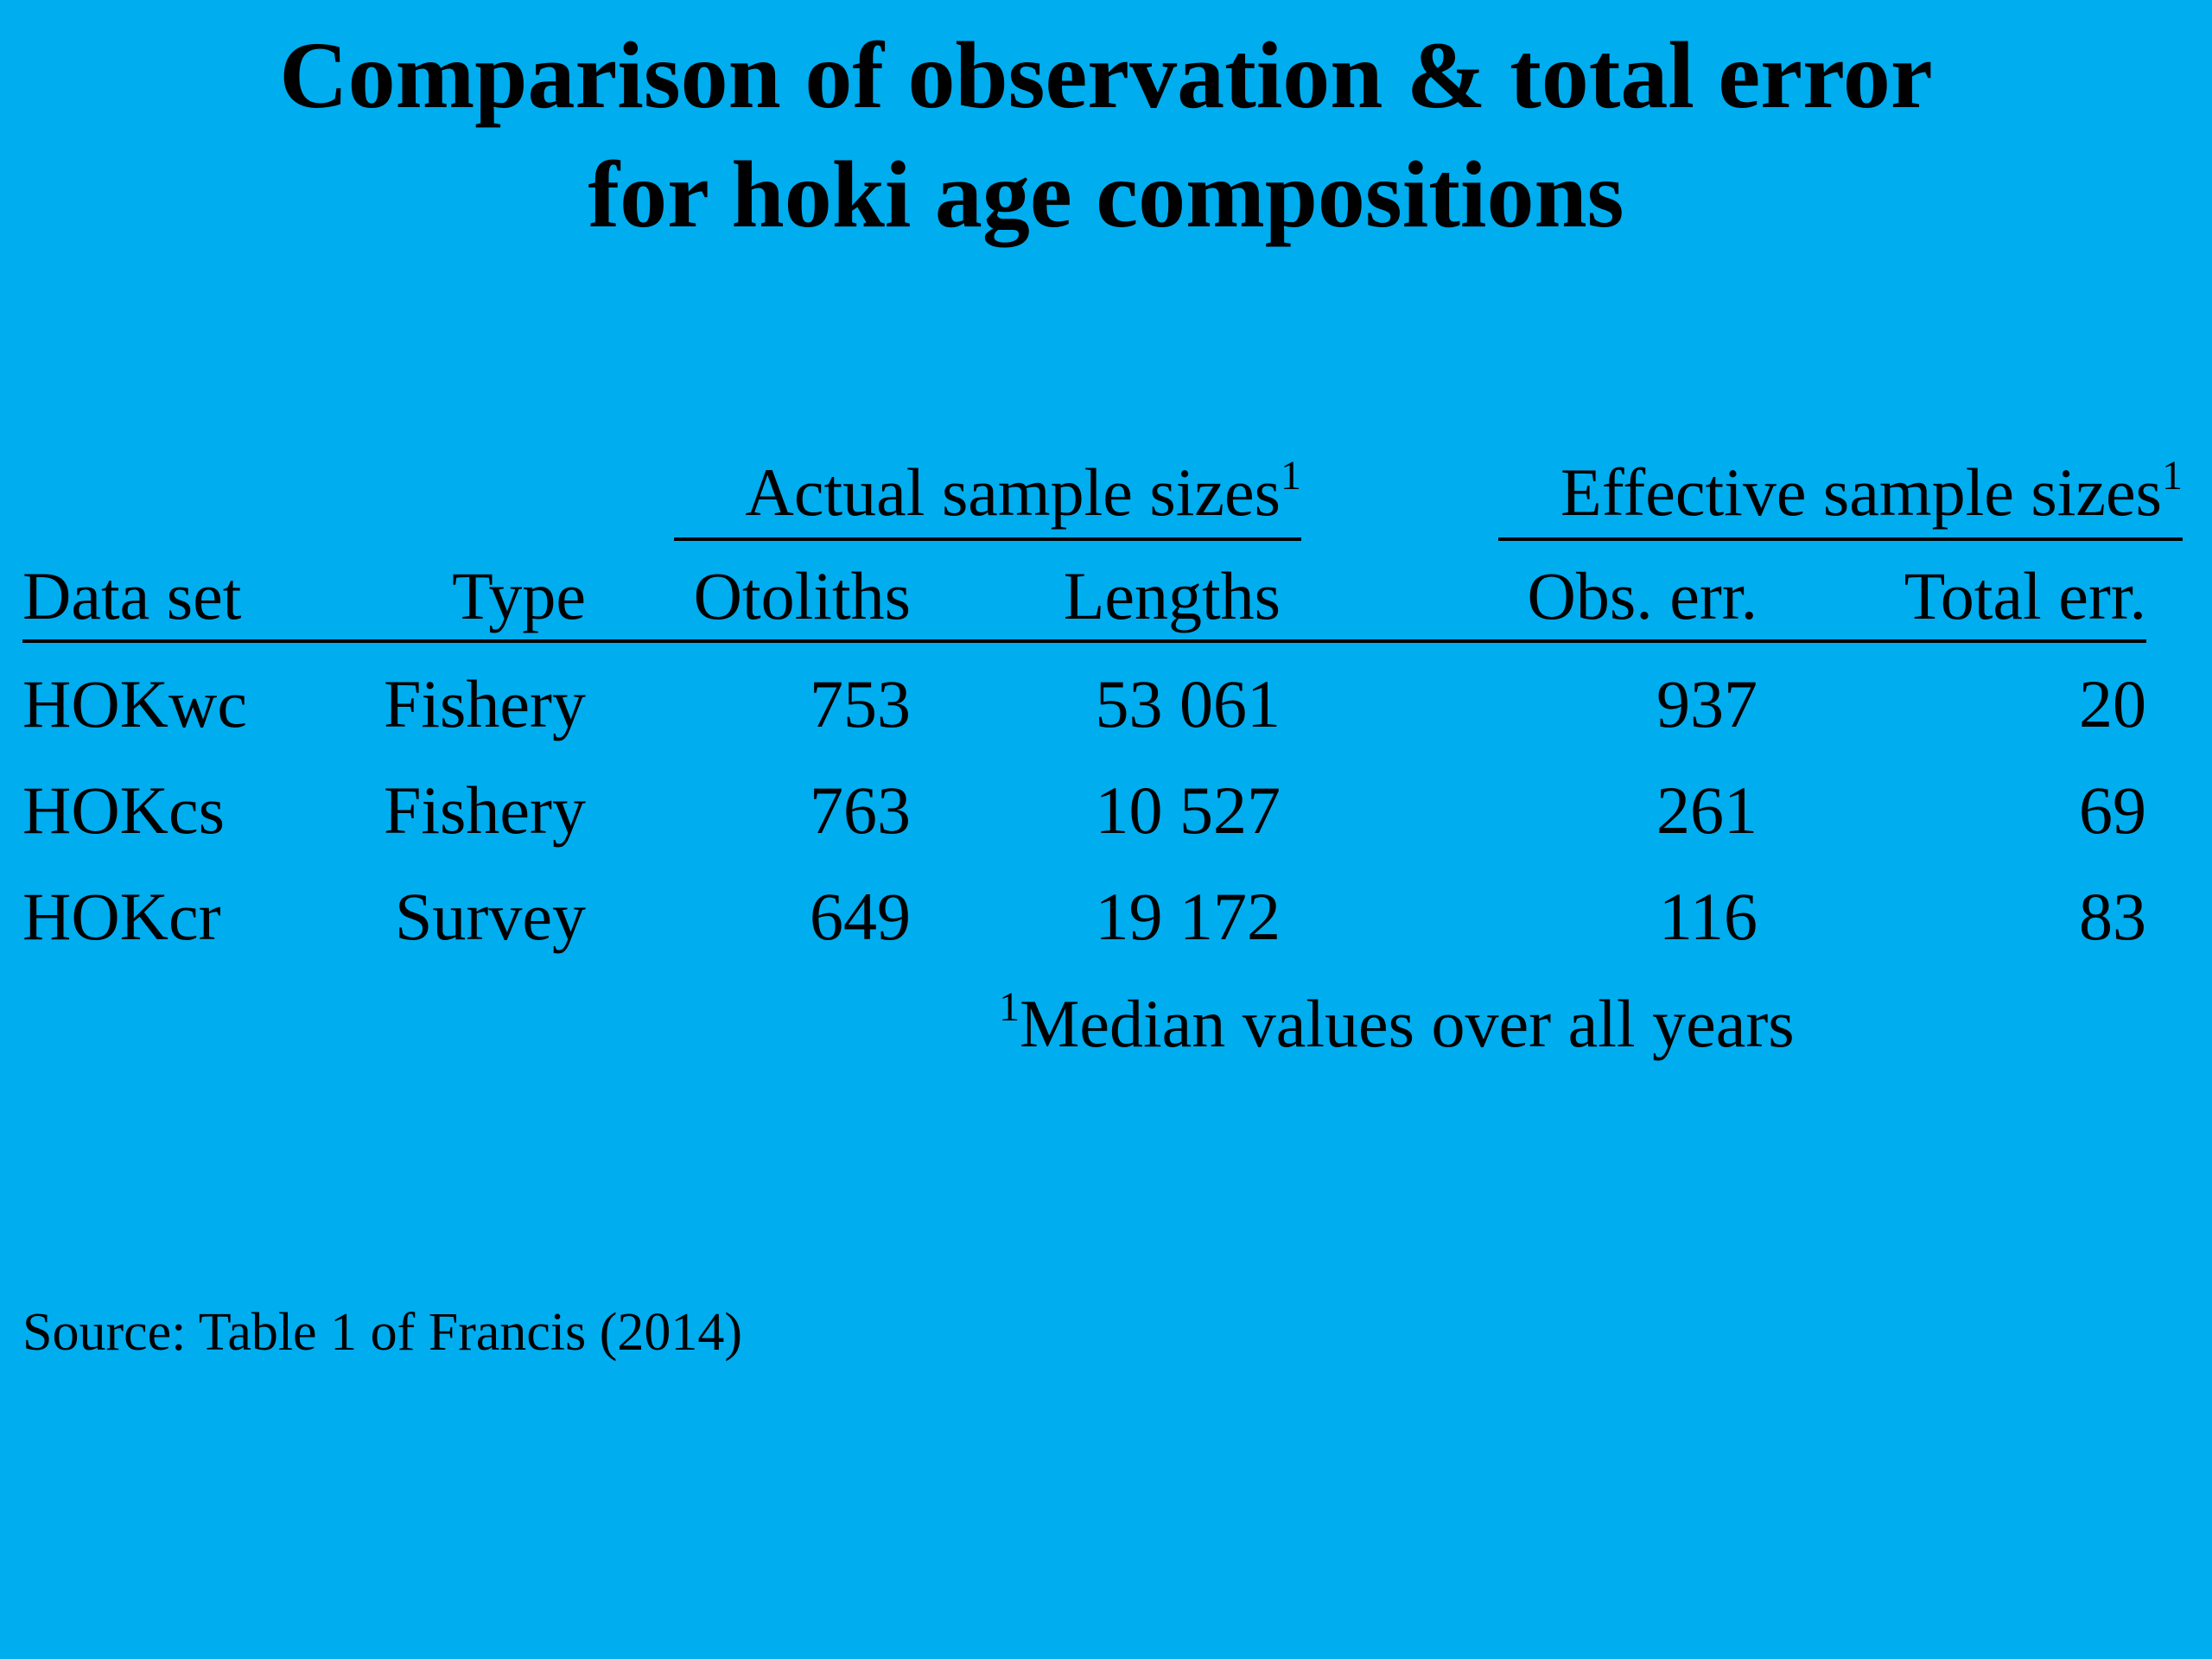  I want to click on actual-sample-sizes-label: Actual sample sizes, so click(1013, 492).